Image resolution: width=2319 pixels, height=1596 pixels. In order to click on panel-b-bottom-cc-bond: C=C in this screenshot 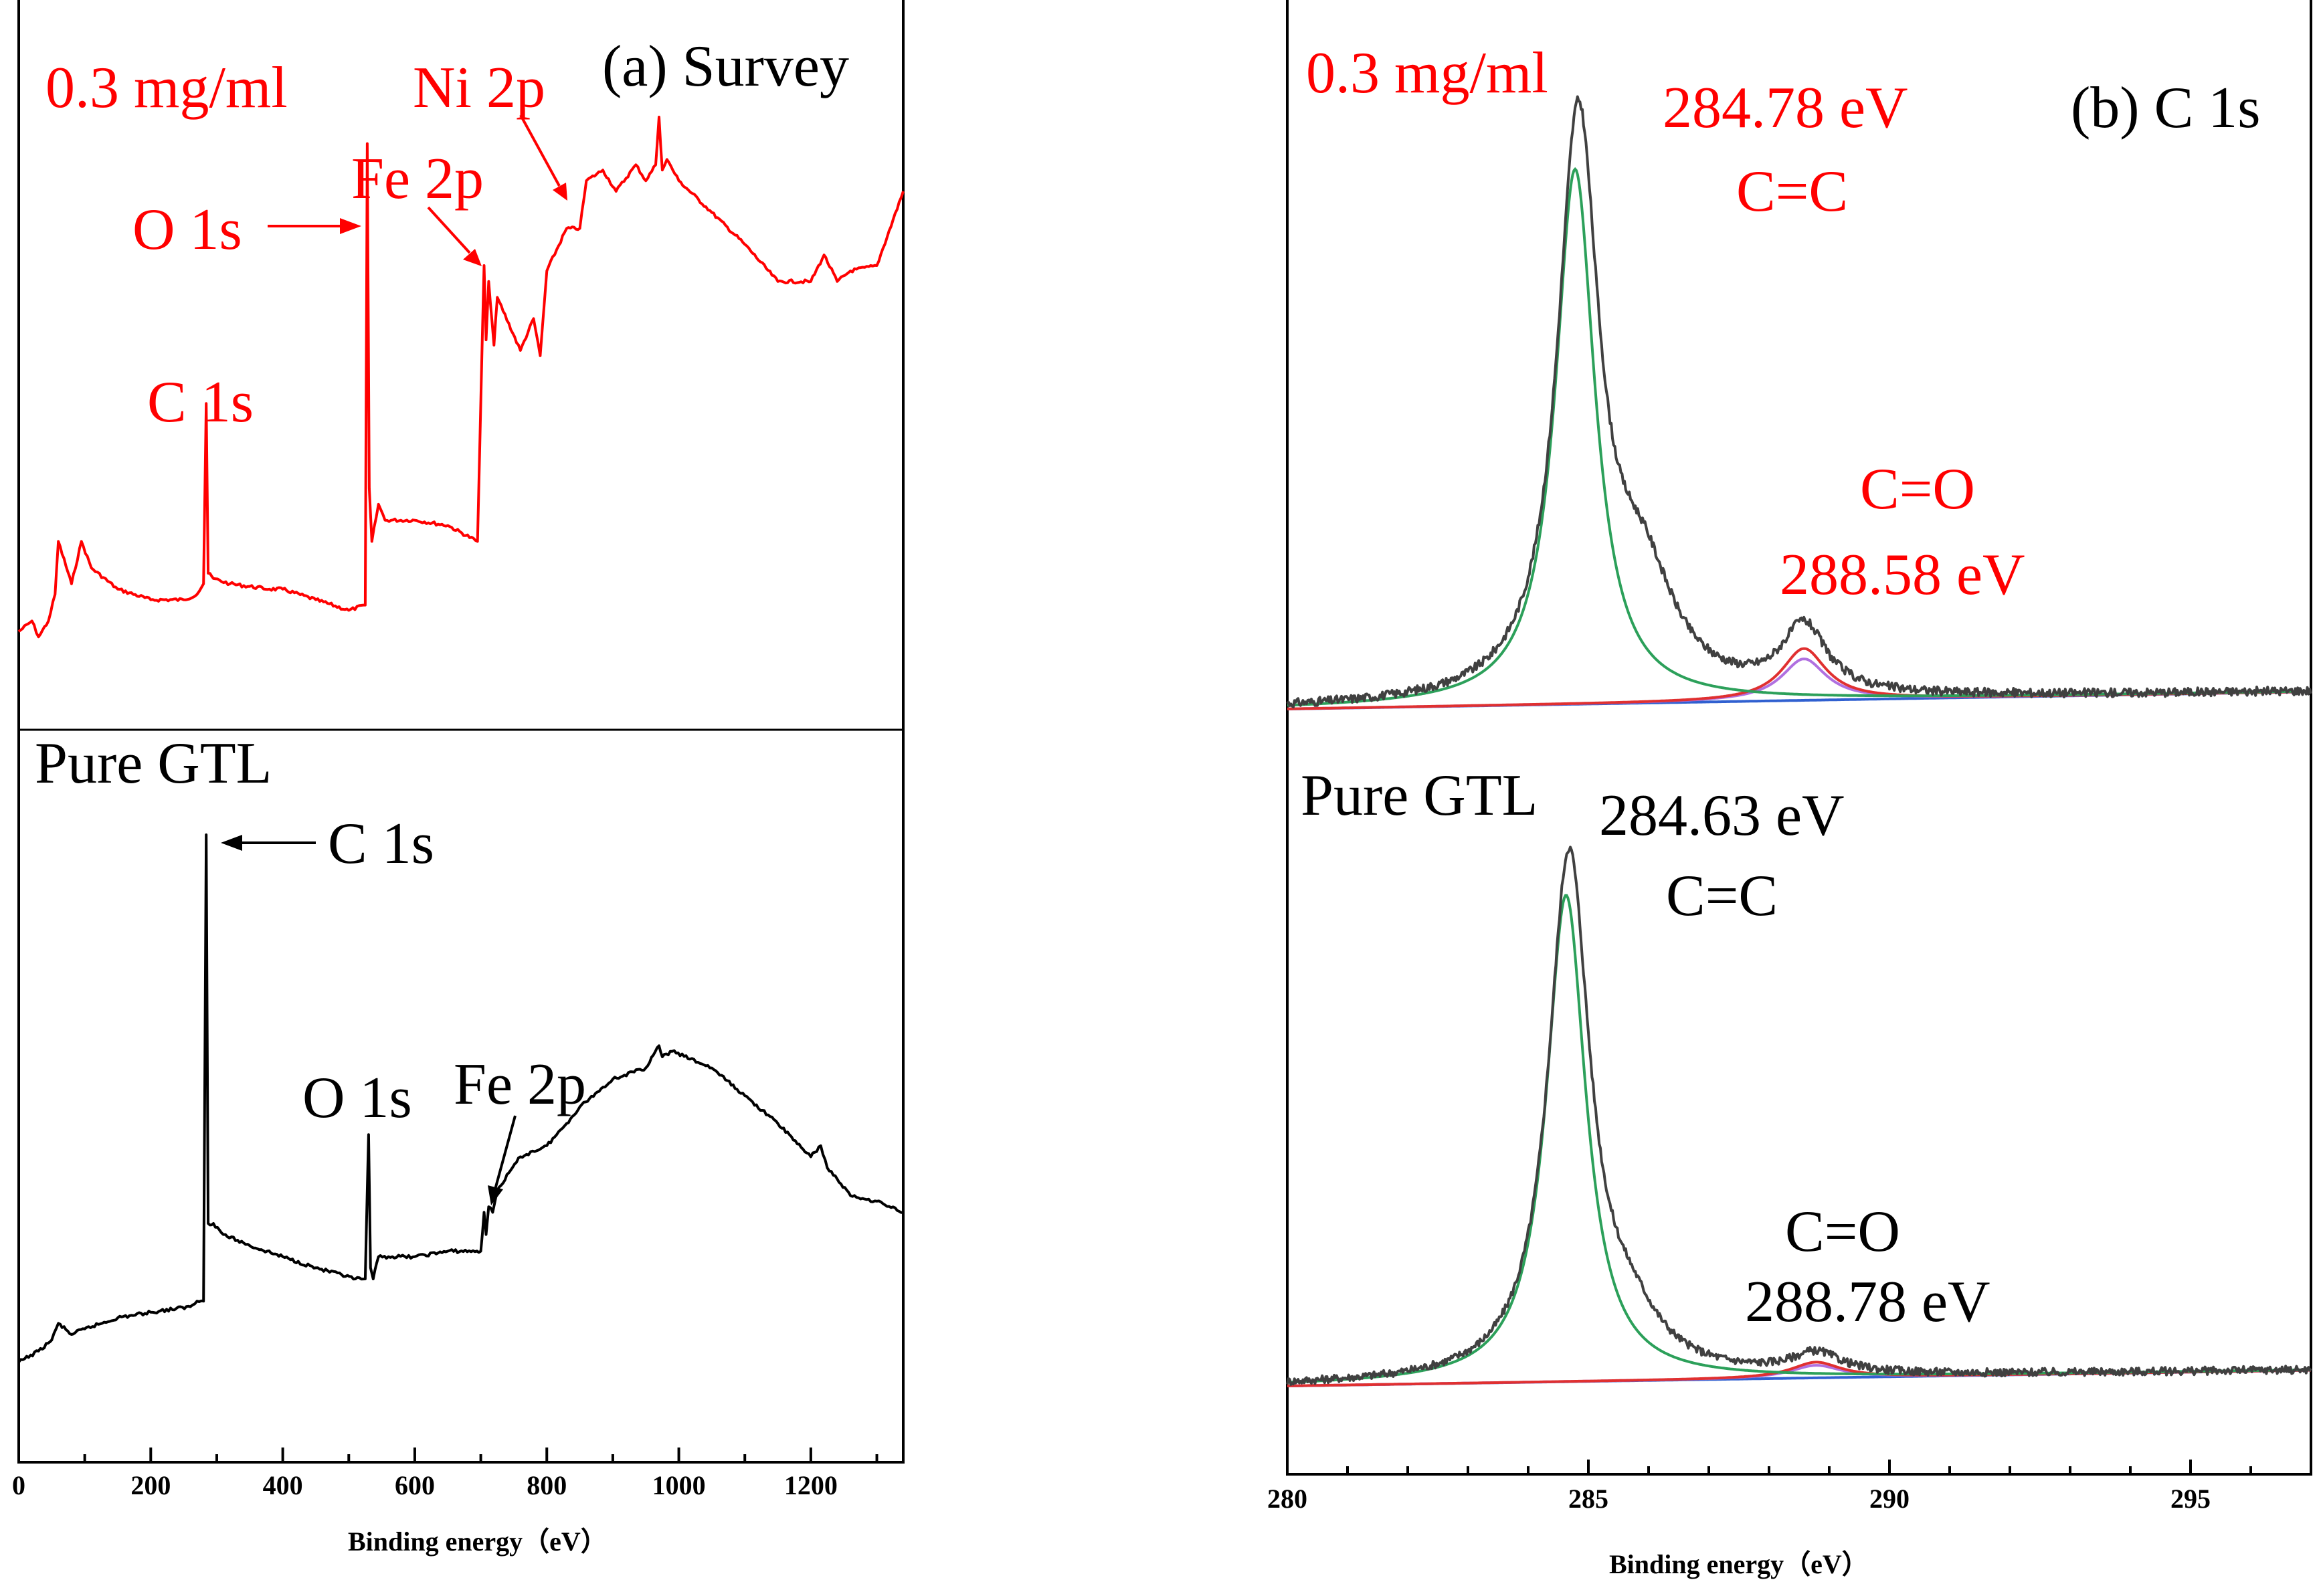, I will do `click(1722, 896)`.